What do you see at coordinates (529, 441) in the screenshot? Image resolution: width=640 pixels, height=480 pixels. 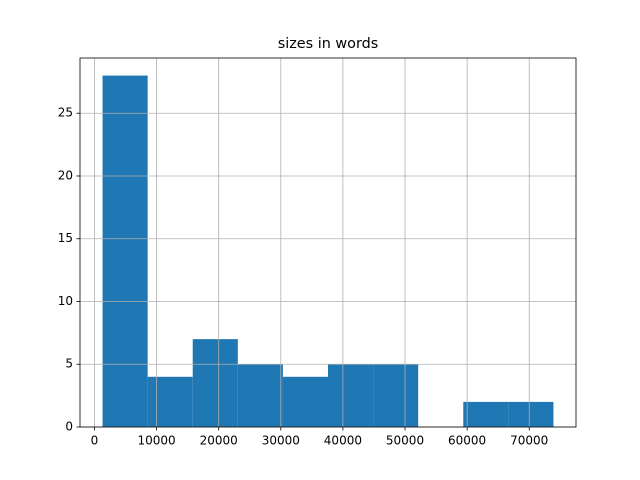 I see `x-tick-label: 70000` at bounding box center [529, 441].